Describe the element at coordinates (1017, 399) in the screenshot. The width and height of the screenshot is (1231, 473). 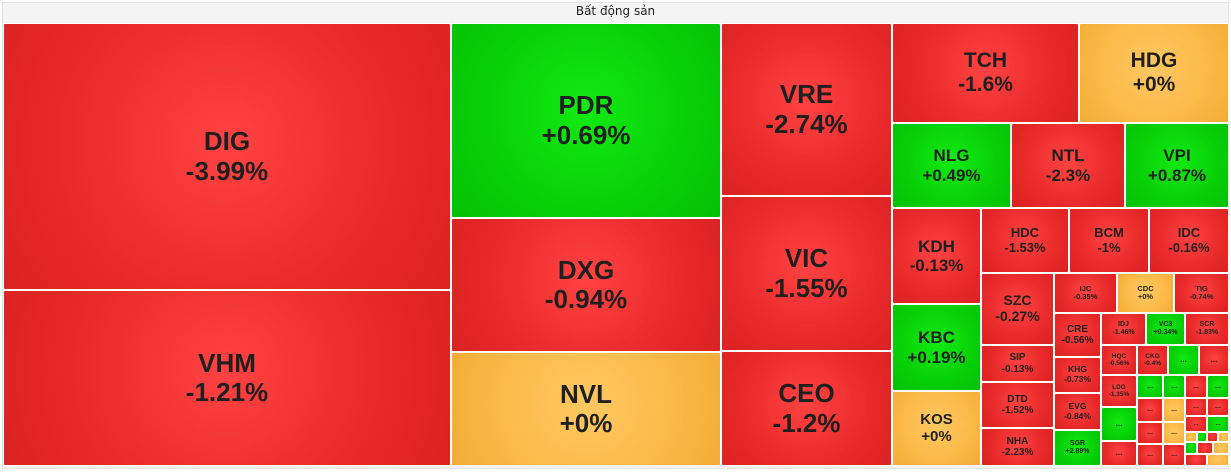
I see `tile-ticker: DTD` at that location.